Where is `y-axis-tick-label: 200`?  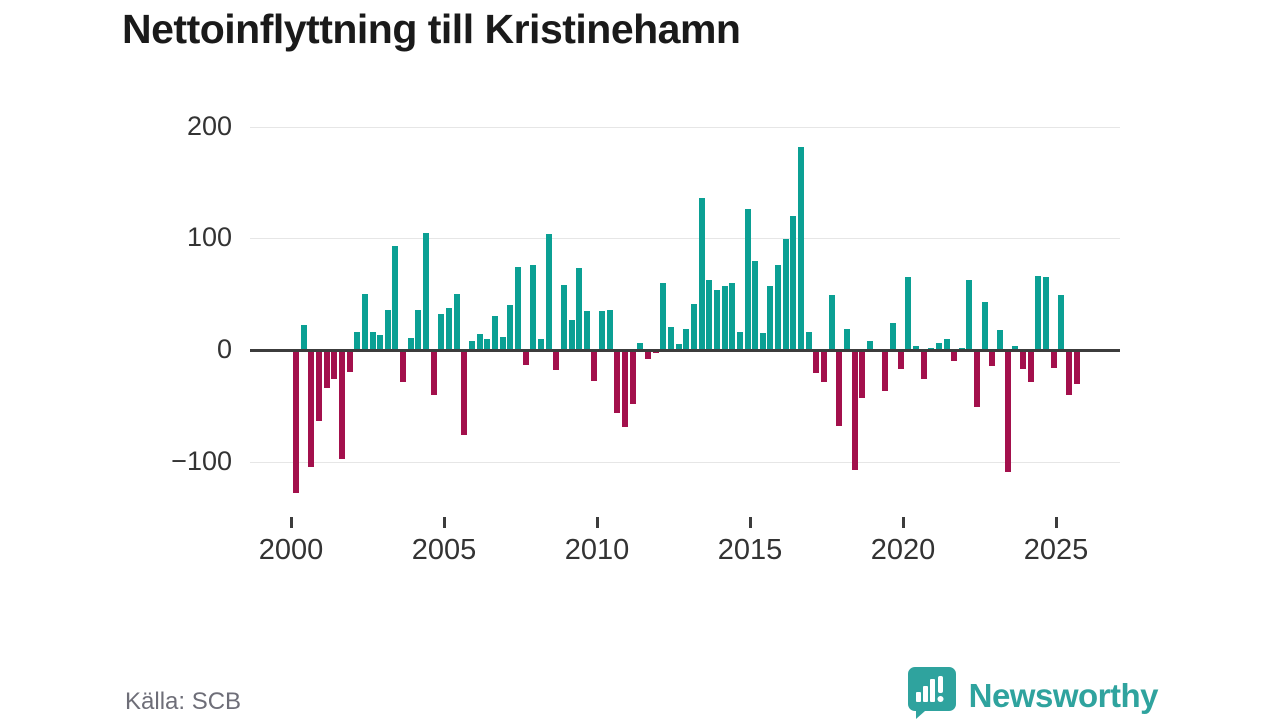 y-axis-tick-label: 200 is located at coordinates (209, 126).